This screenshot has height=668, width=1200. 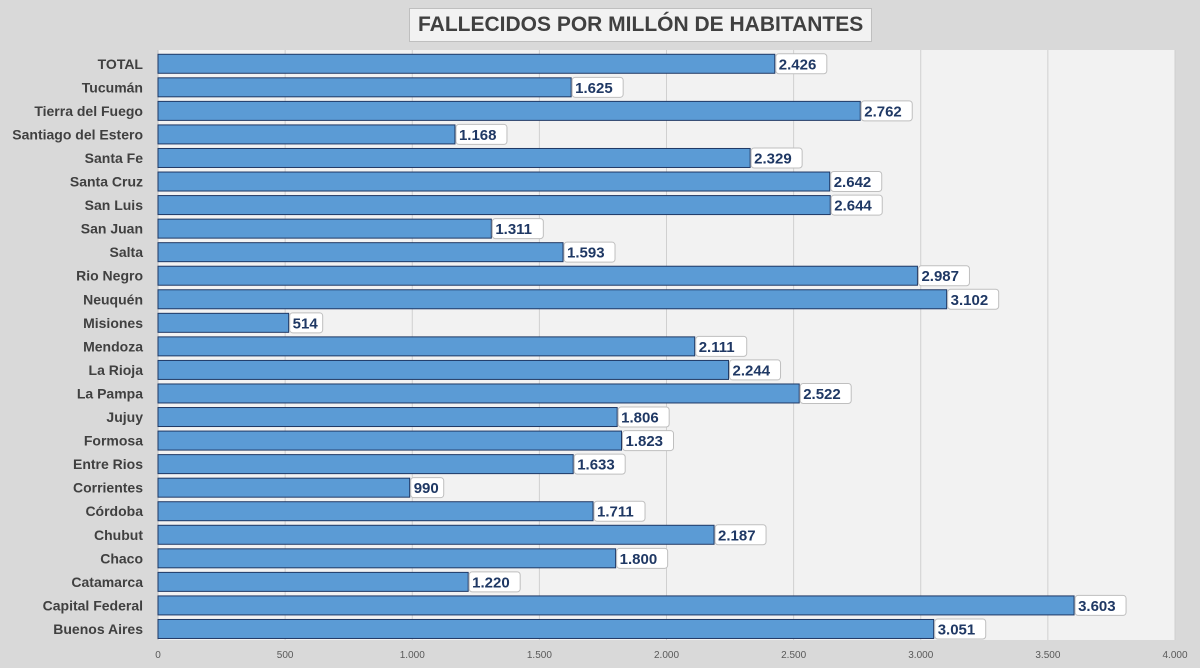 I want to click on chart-title: FALLECIDOS POR MILLÓN DE HABITANTES, so click(x=641, y=25).